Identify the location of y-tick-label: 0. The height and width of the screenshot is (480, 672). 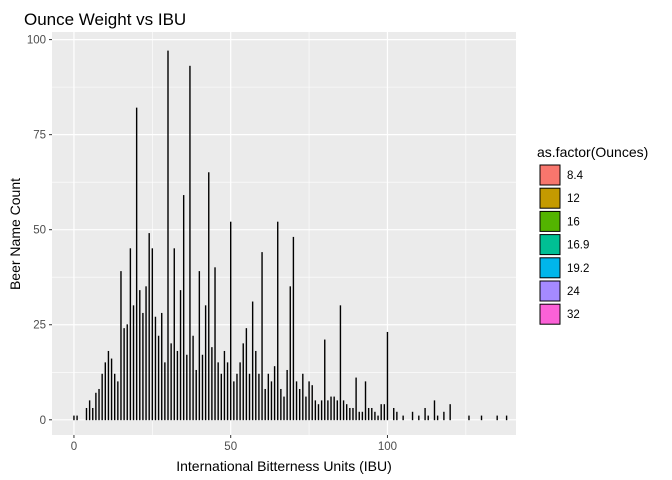
(43, 421).